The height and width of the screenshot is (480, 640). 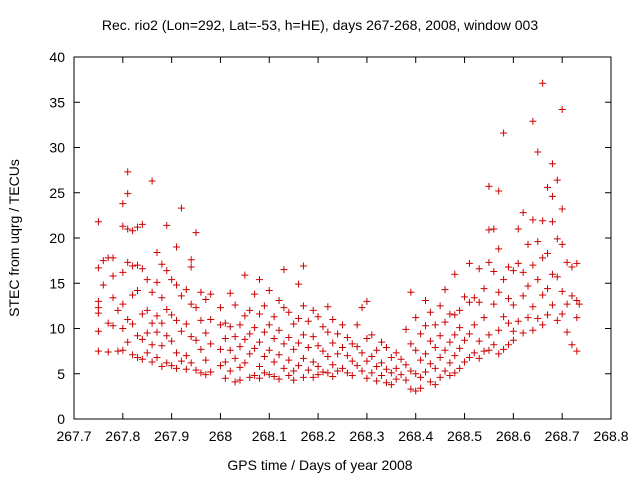 What do you see at coordinates (318, 436) in the screenshot?
I see `x-tick-label: 268.2` at bounding box center [318, 436].